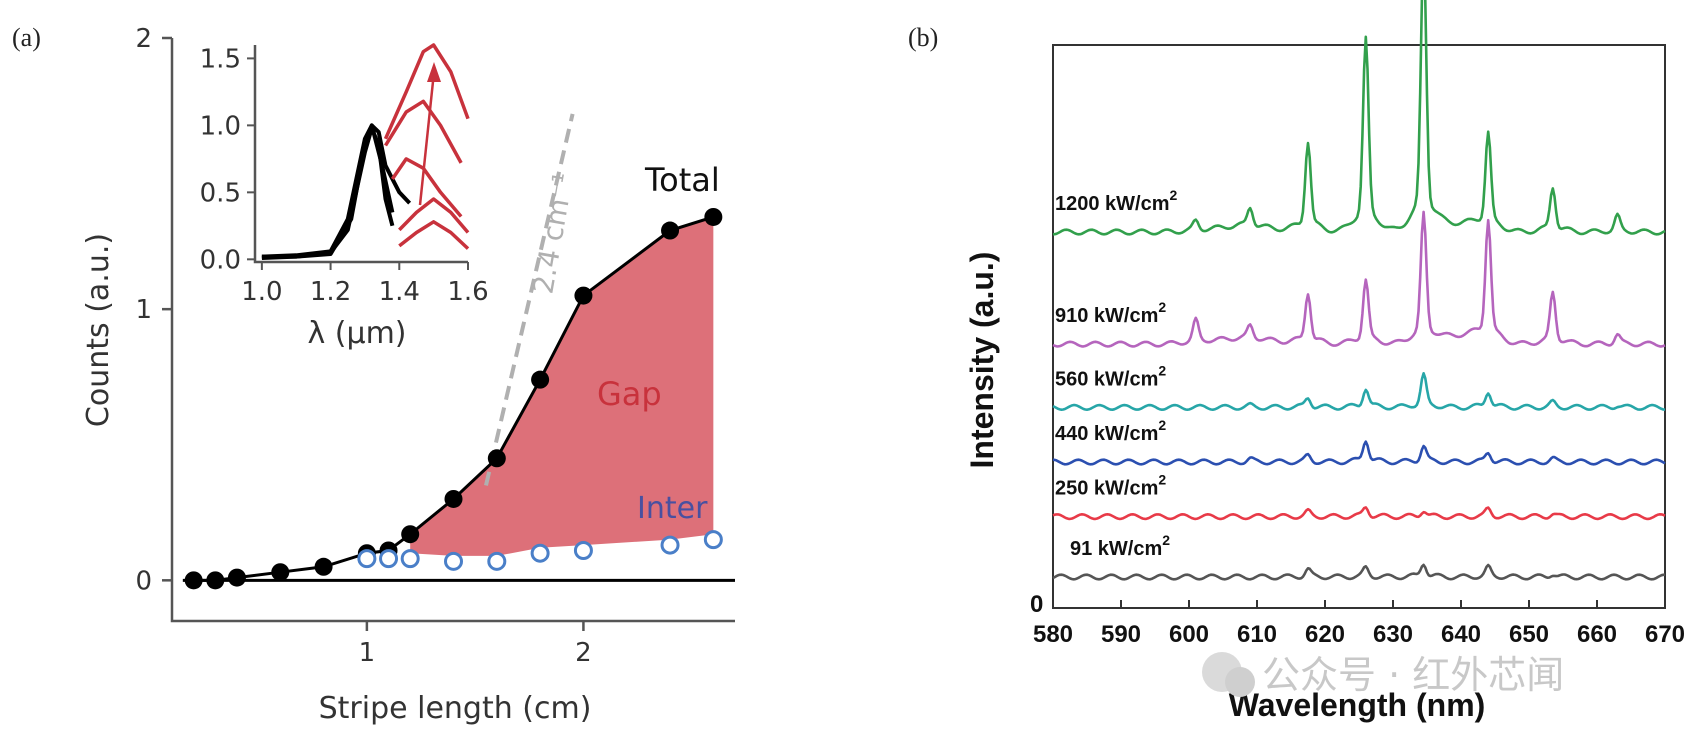  What do you see at coordinates (98, 330) in the screenshot?
I see `y-axis-label-a: Counts (a.u.)` at bounding box center [98, 330].